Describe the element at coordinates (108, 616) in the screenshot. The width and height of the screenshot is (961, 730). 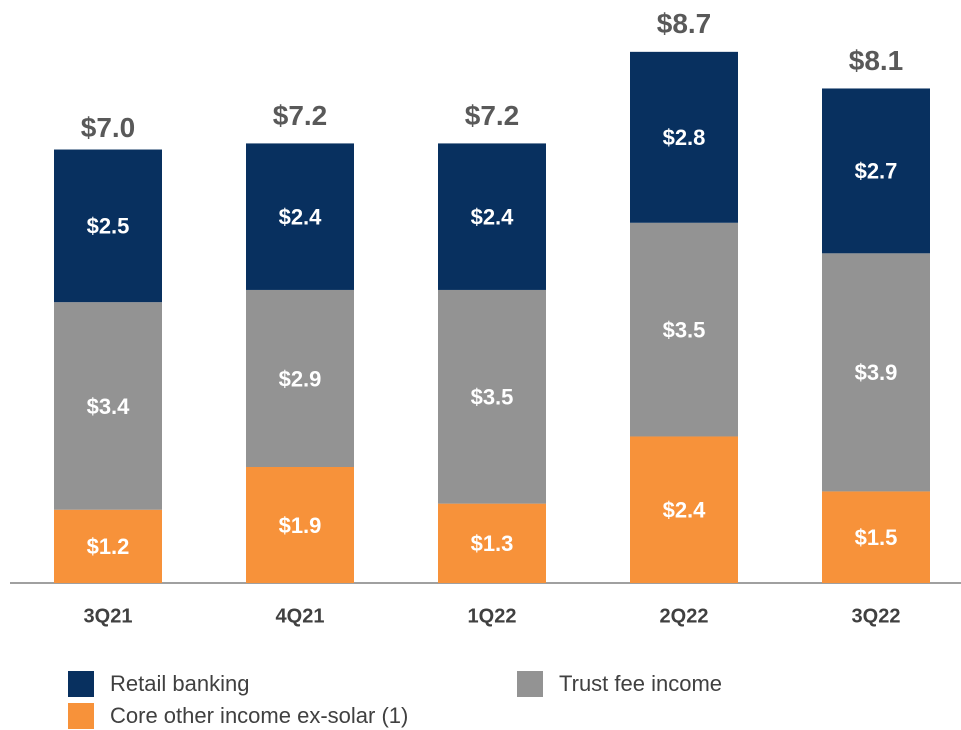
I see `x-tick-label: 3Q21` at that location.